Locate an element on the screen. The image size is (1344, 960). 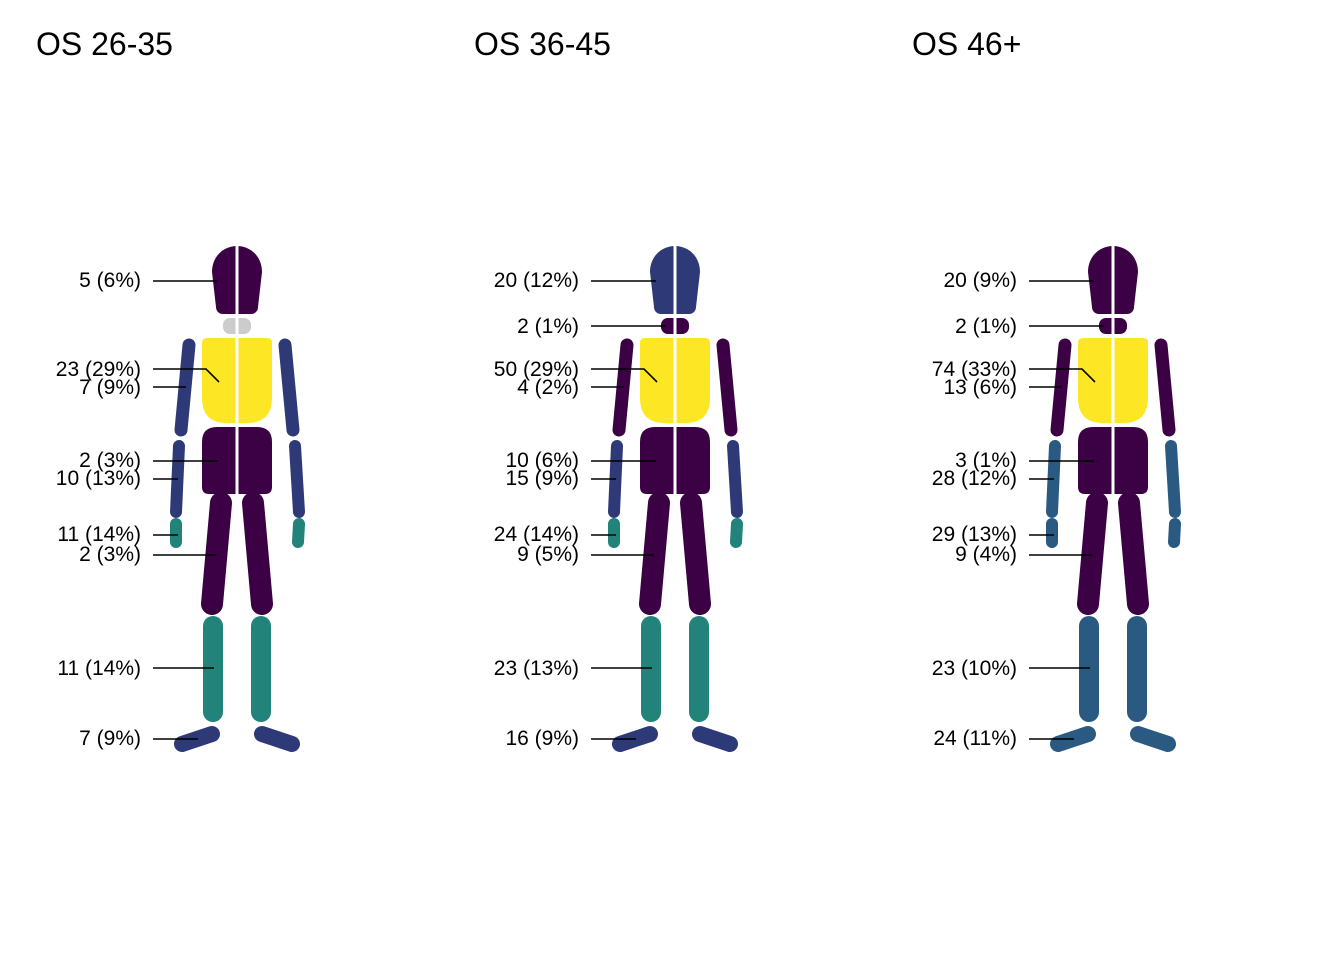
label-lower-leg: 23 (10%) is located at coordinates (974, 668).